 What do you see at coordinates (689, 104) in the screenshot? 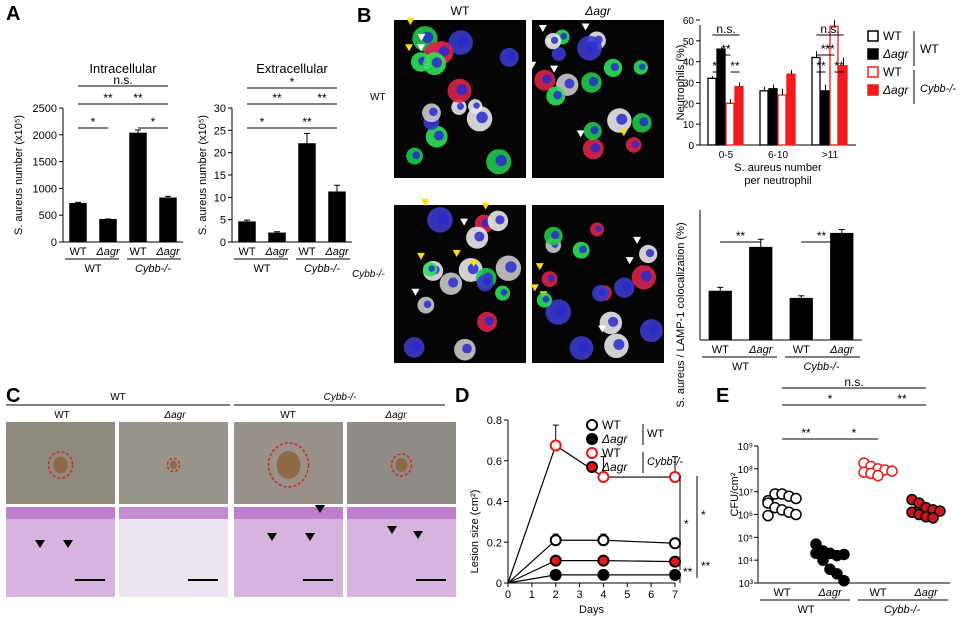
I see `y-tick-label: 20` at bounding box center [689, 104].